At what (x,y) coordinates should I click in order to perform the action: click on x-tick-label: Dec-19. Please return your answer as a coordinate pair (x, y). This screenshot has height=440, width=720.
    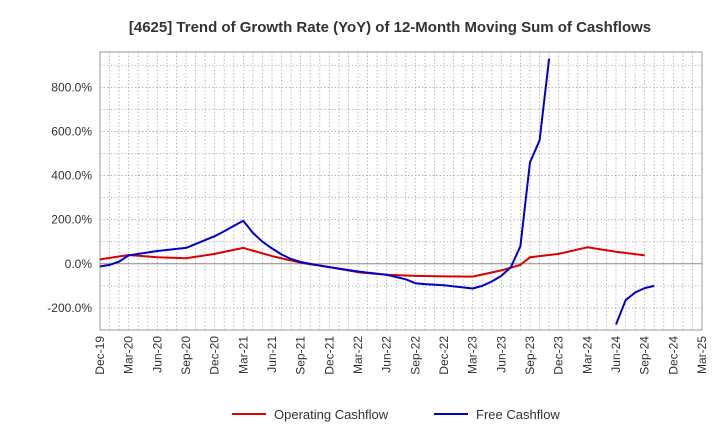
    Looking at the image, I should click on (100, 355).